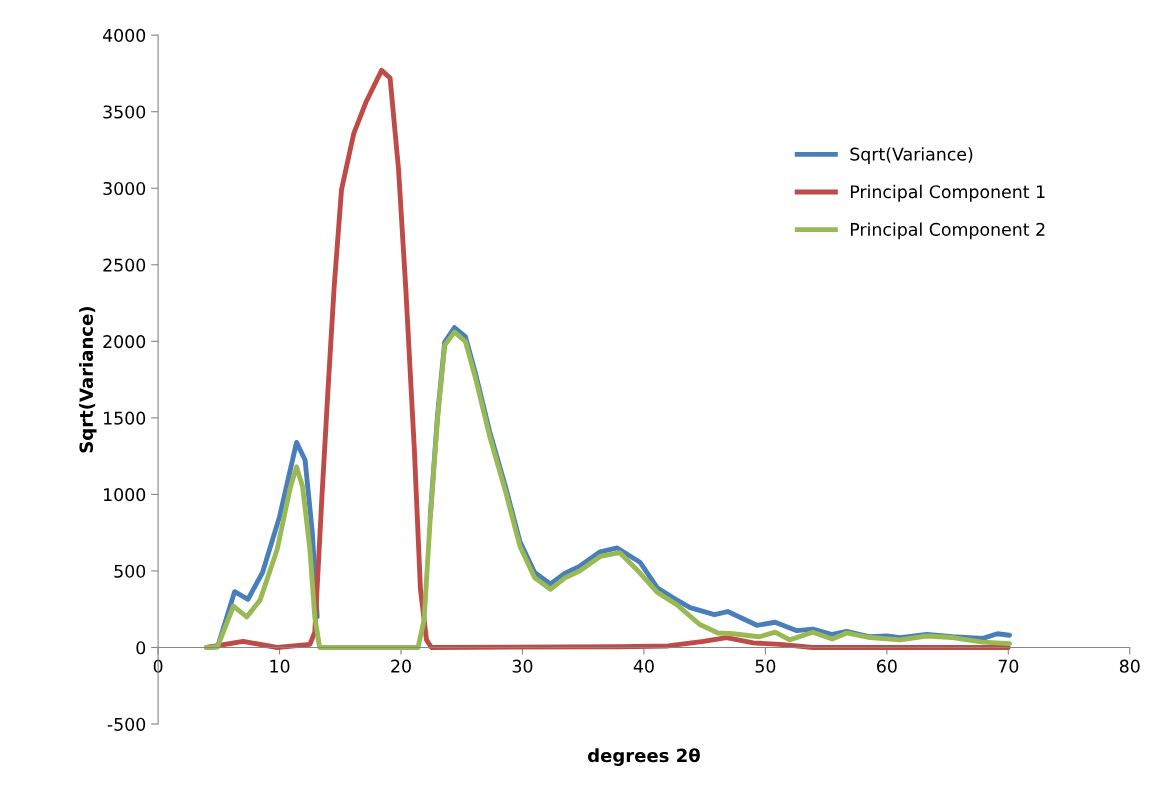 This screenshot has height=790, width=1154. Describe the element at coordinates (124, 35) in the screenshot. I see `y-tick-label: 4000` at that location.